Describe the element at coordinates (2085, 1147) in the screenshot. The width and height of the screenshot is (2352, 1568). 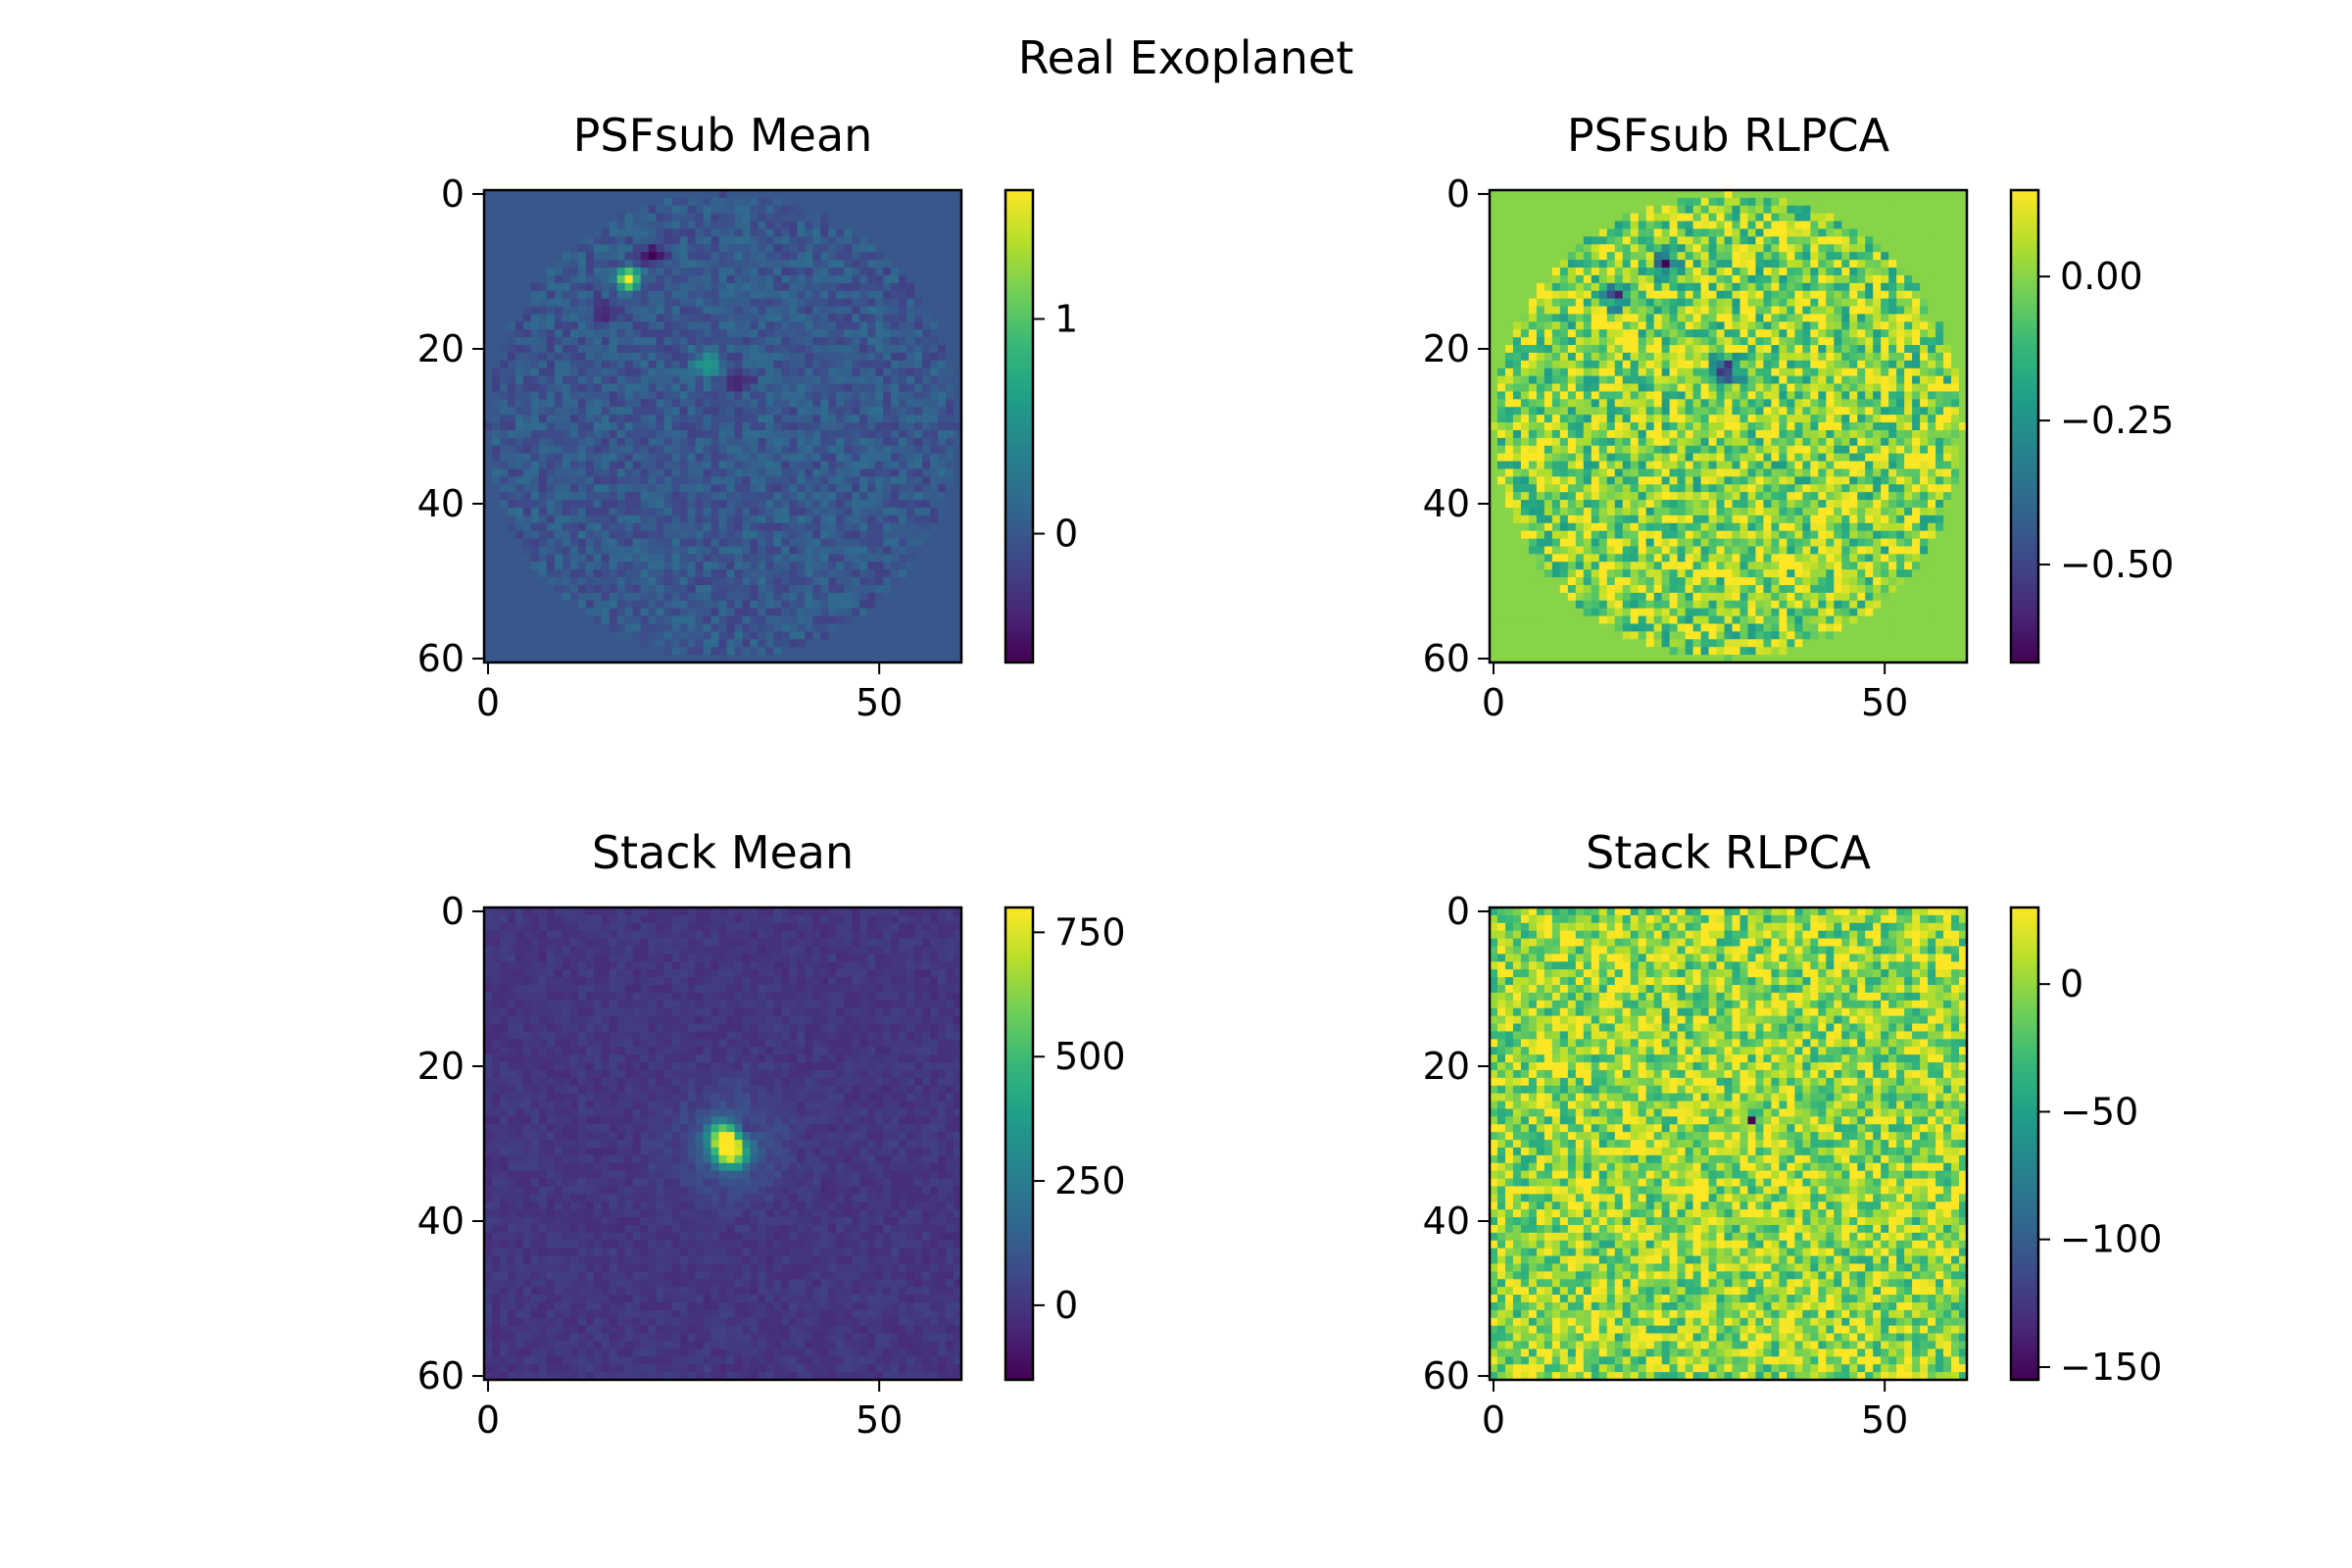
I see `colorbar: 0 −50 −100 −150` at that location.